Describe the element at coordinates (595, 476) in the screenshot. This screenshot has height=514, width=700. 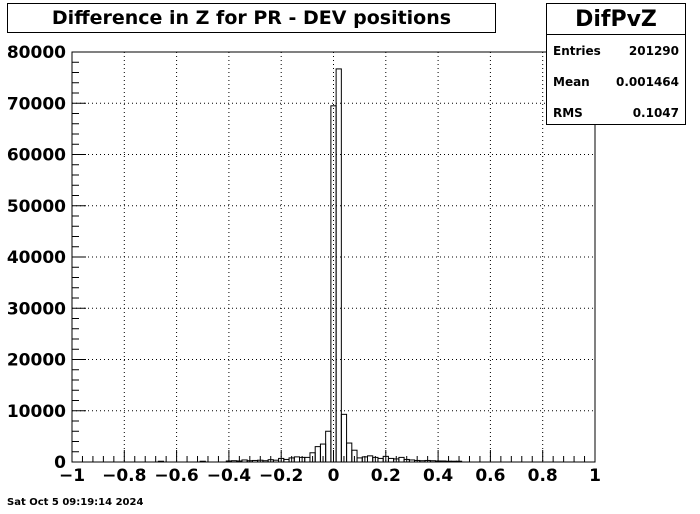
I see `x-tick-label: 1` at that location.